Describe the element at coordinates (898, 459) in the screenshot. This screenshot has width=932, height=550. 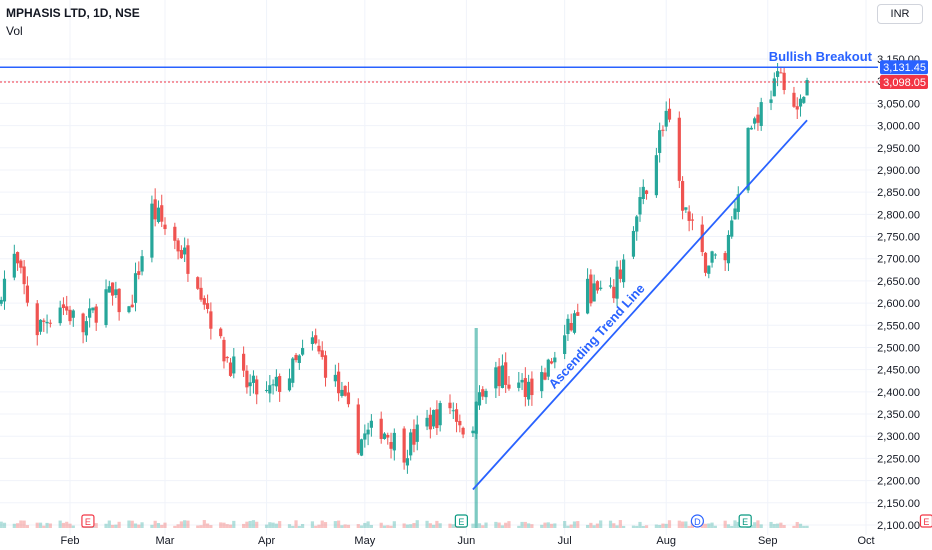
I see `price-tick-label: 2,250.00` at that location.